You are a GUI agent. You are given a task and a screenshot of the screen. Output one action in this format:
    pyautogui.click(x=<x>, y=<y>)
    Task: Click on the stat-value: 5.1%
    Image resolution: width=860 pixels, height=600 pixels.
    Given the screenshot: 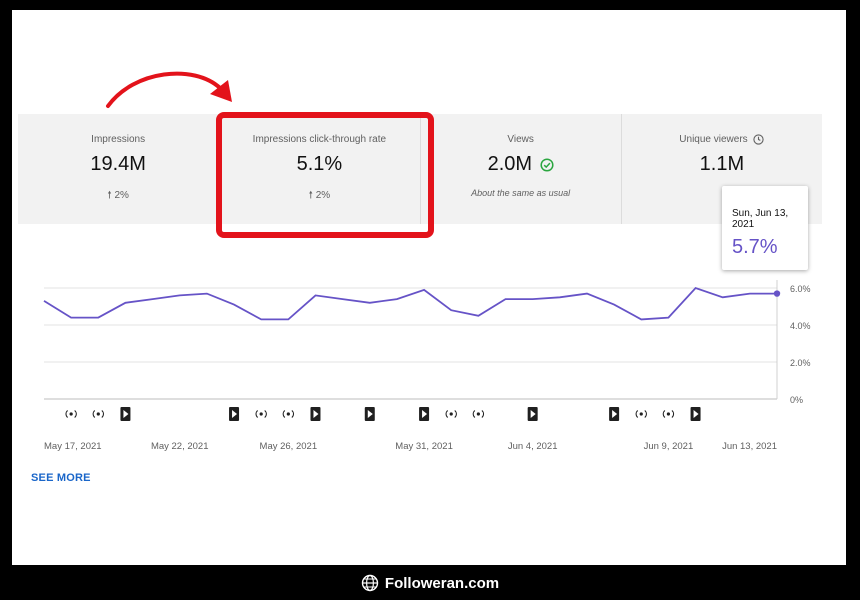 What is the action you would take?
    pyautogui.click(x=319, y=164)
    